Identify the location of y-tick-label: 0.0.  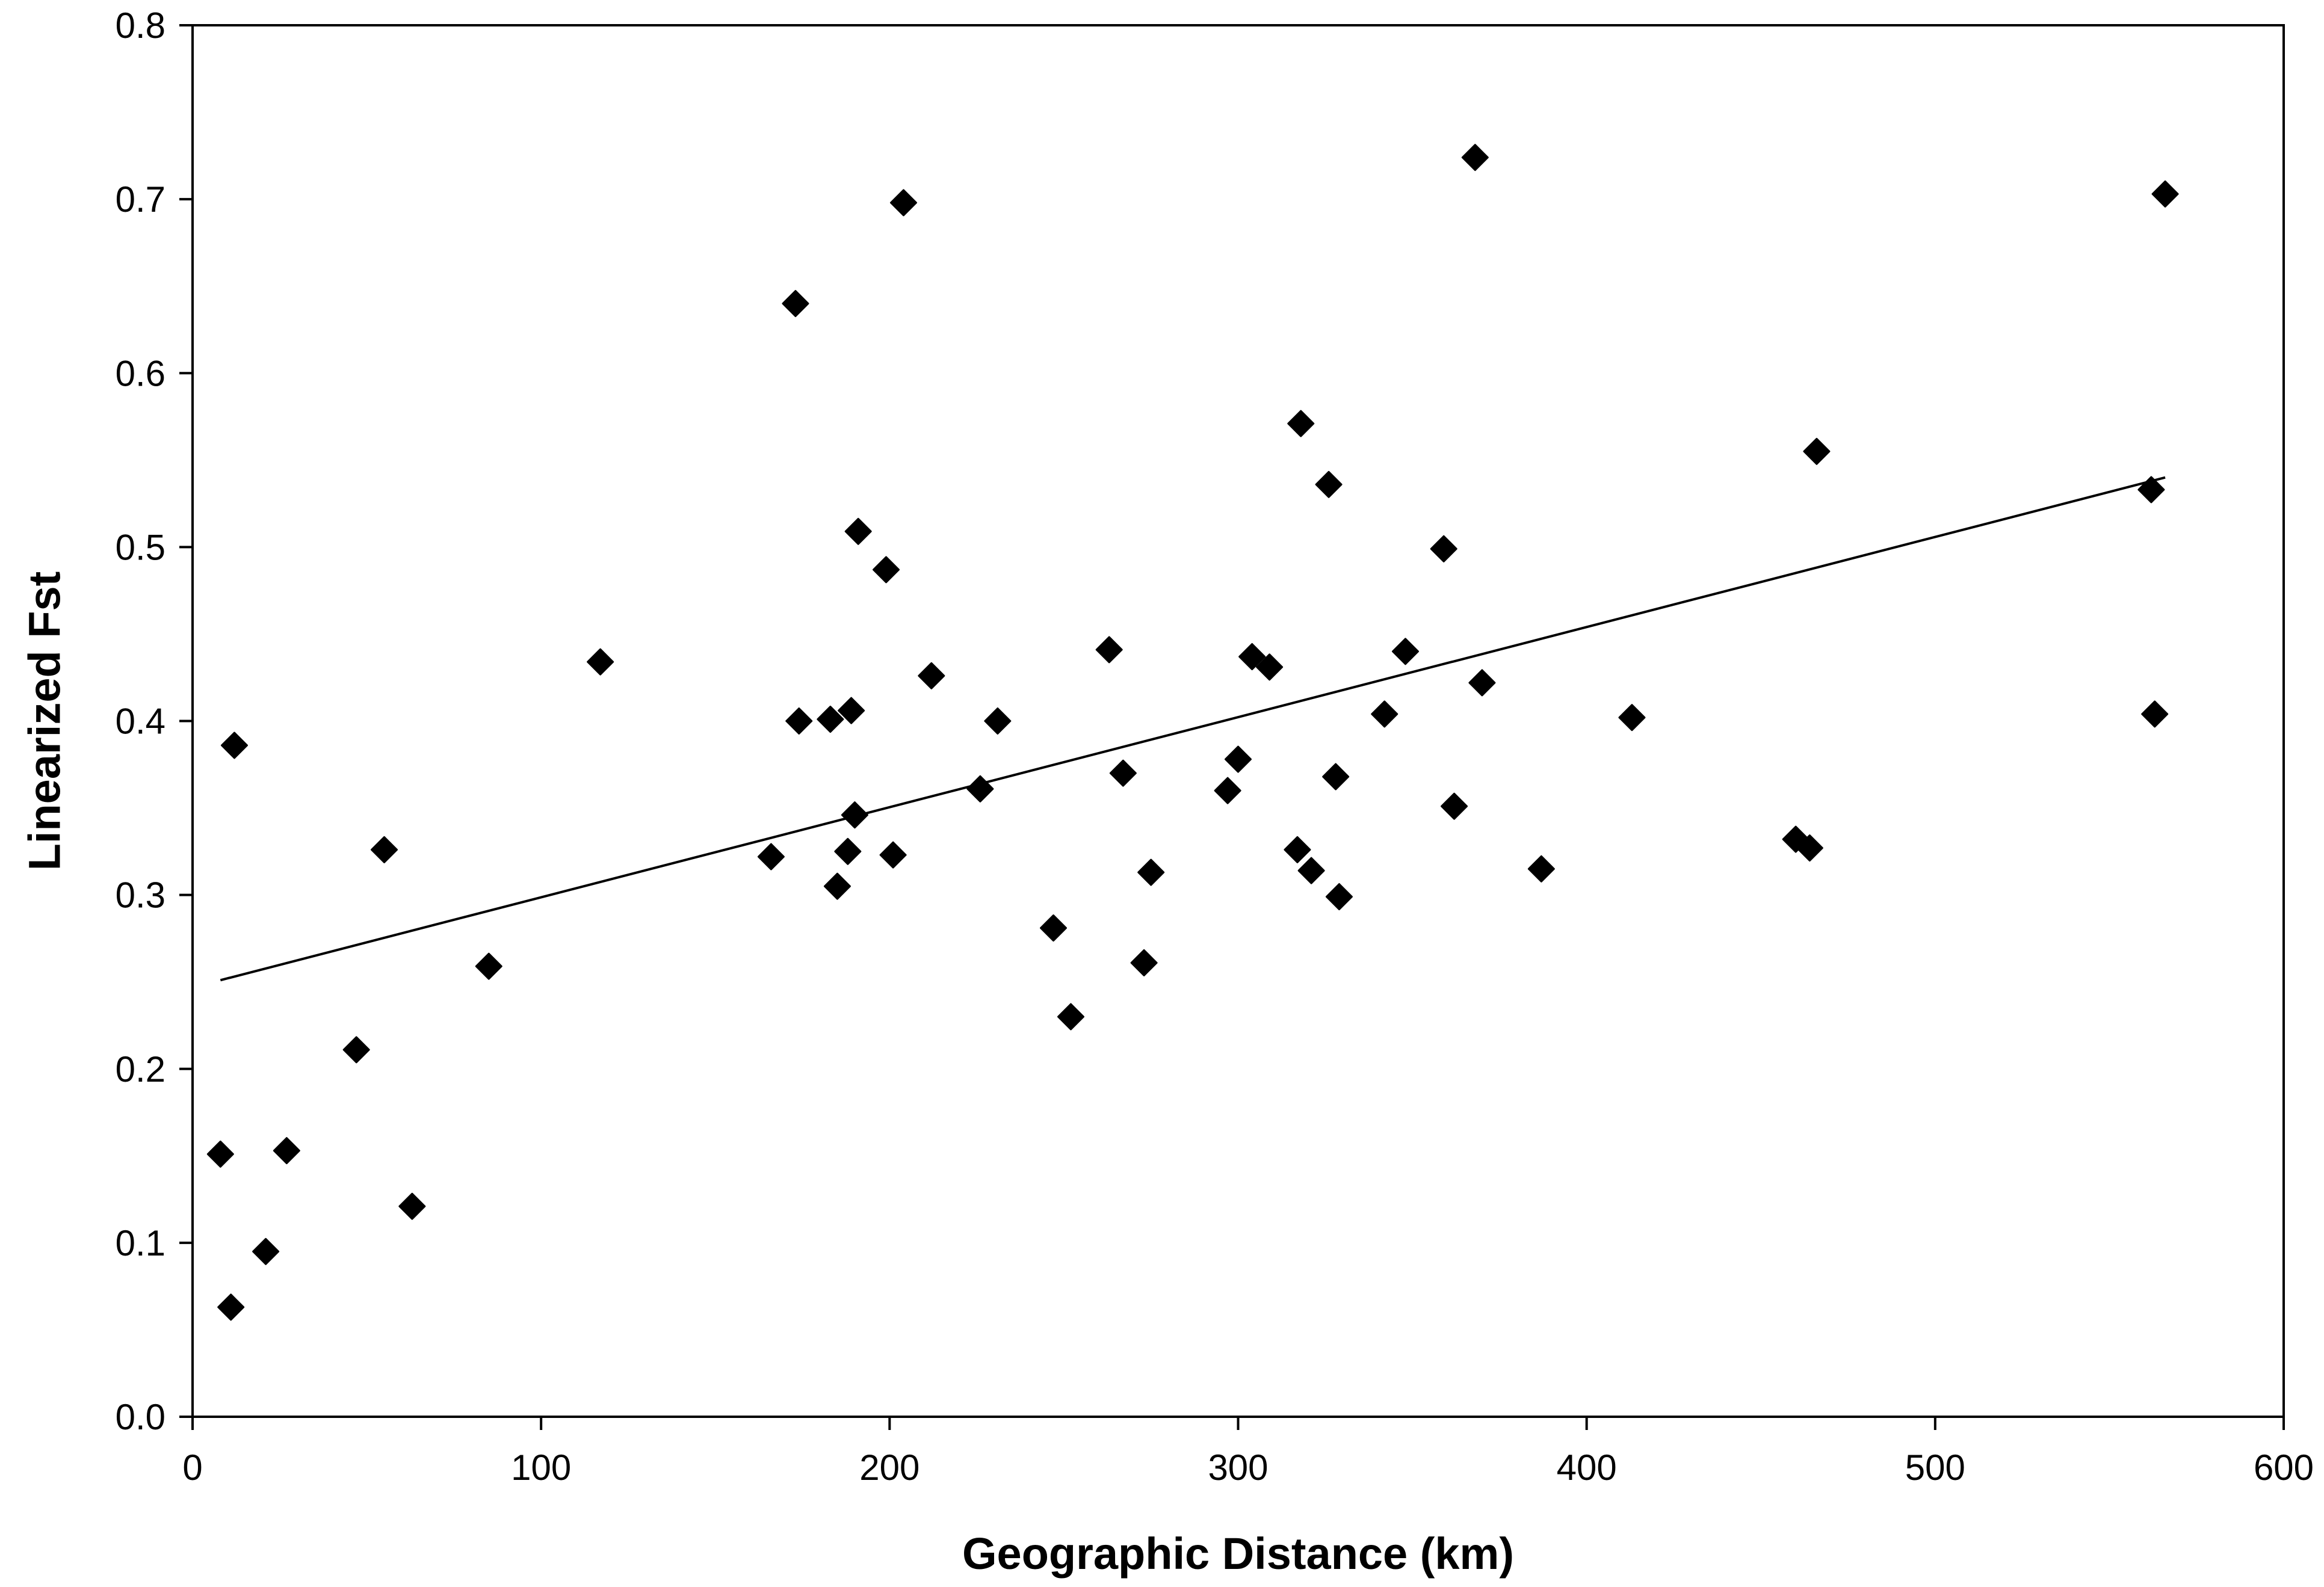
(140, 1417).